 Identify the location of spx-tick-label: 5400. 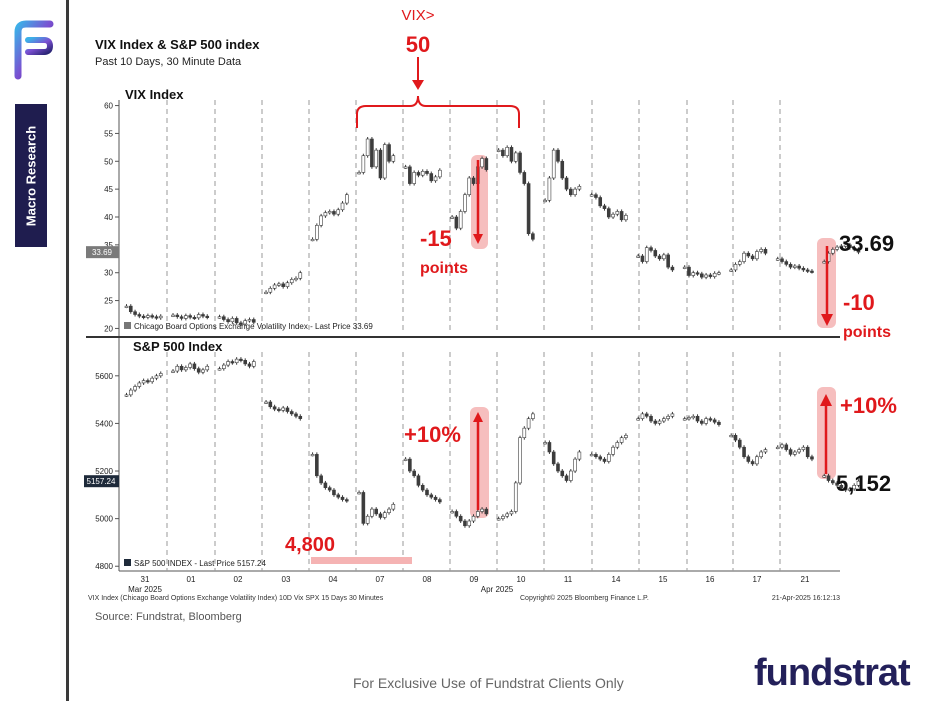
(104, 423).